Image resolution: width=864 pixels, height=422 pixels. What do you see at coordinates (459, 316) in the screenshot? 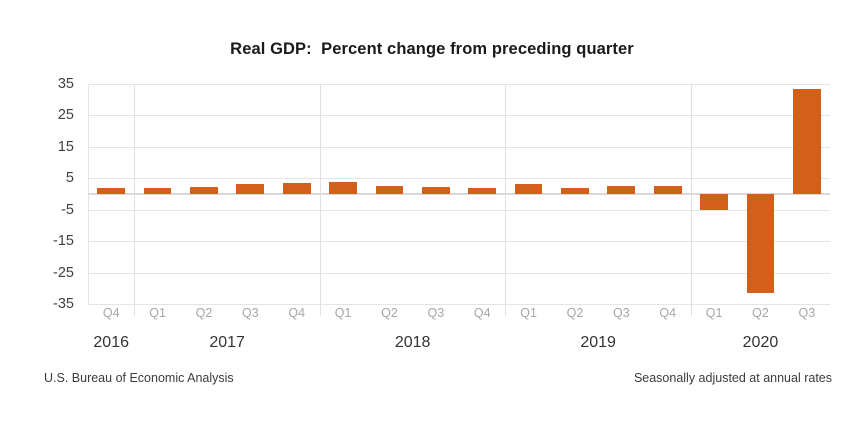
I see `x-axis-ticks: Q4 Q1 Q2 Q3 Q4 Q1 Q2 Q3 Q4 Q1 Q2 Q3 Q4 Q1 Q2 Q3` at bounding box center [459, 316].